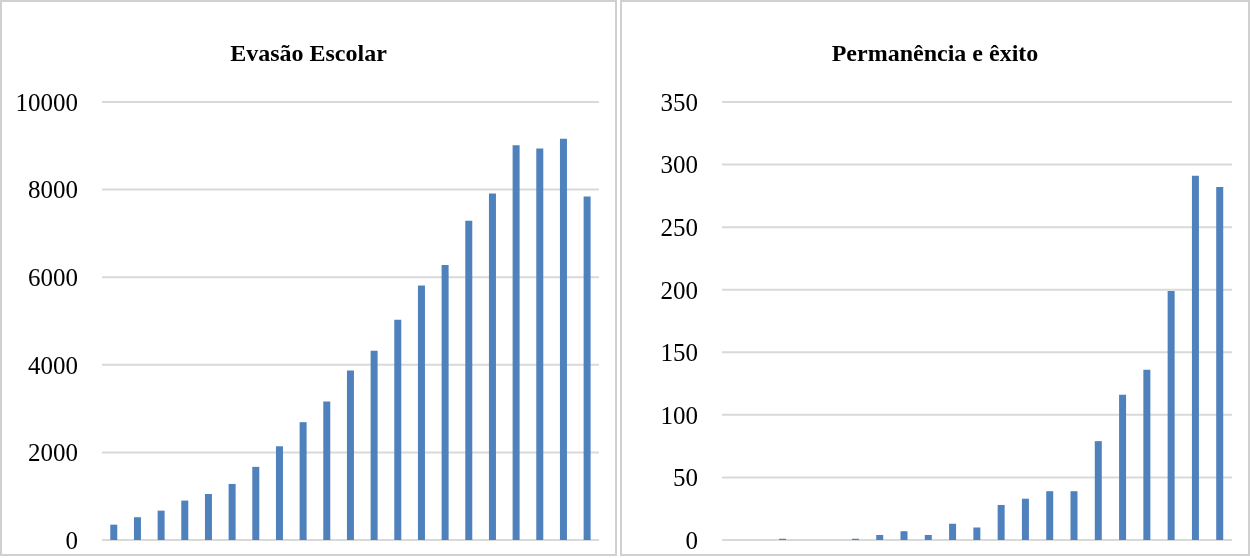  Describe the element at coordinates (679, 290) in the screenshot. I see `y-tick-label: 200` at that location.